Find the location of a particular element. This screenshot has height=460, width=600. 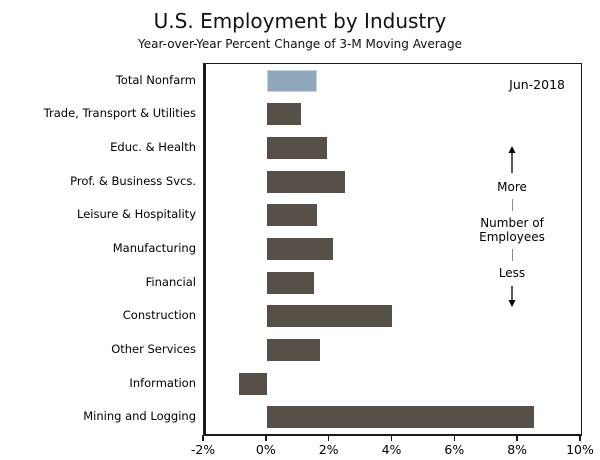

x-axis-labels: -2% 0% 2% 4% 6% 8% 10% is located at coordinates (392, 450).